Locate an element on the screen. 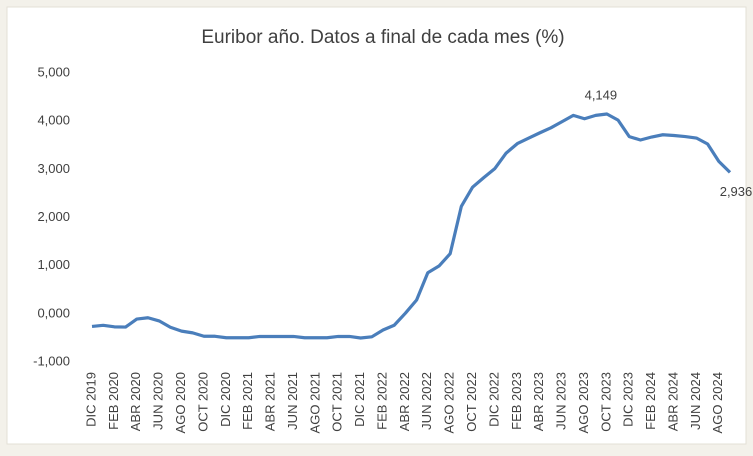  y-tick-label: -1,000 is located at coordinates (51, 360).